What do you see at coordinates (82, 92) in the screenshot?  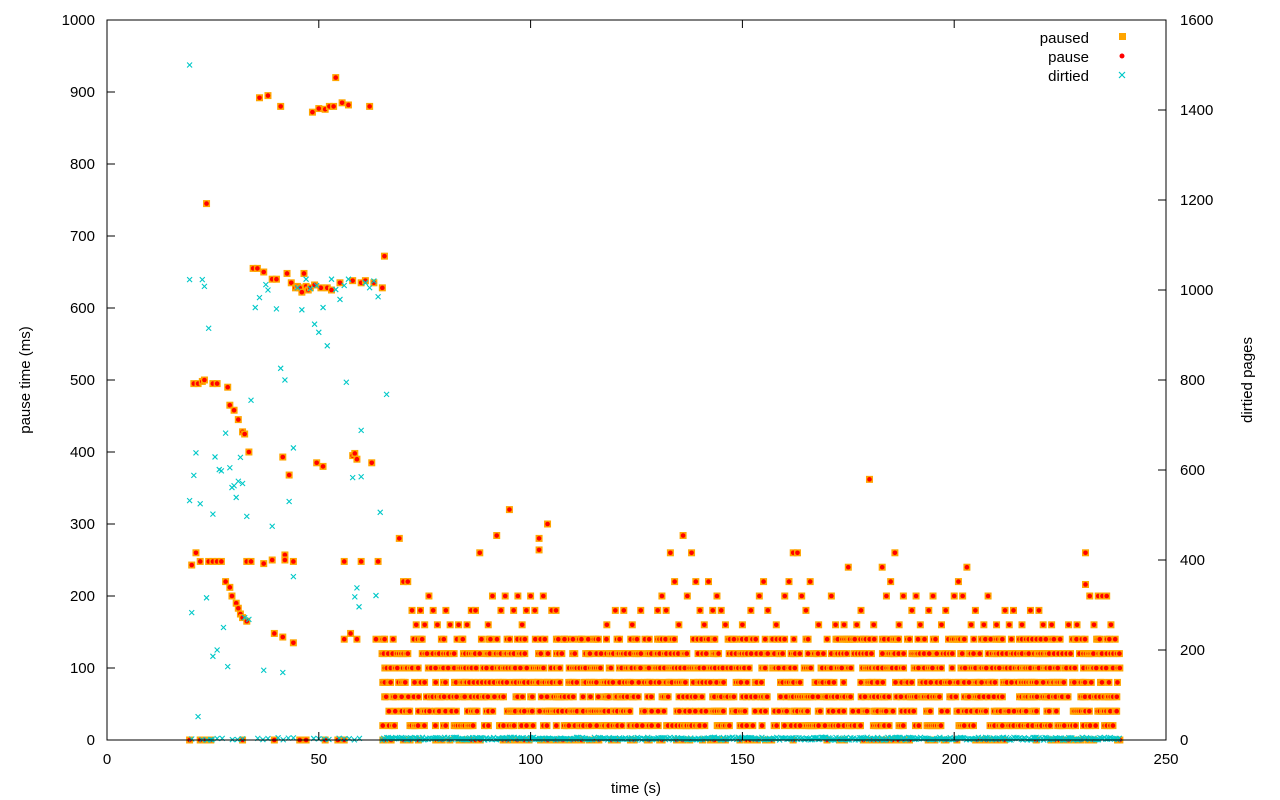 I see `y-tick-label: 900` at bounding box center [82, 92].